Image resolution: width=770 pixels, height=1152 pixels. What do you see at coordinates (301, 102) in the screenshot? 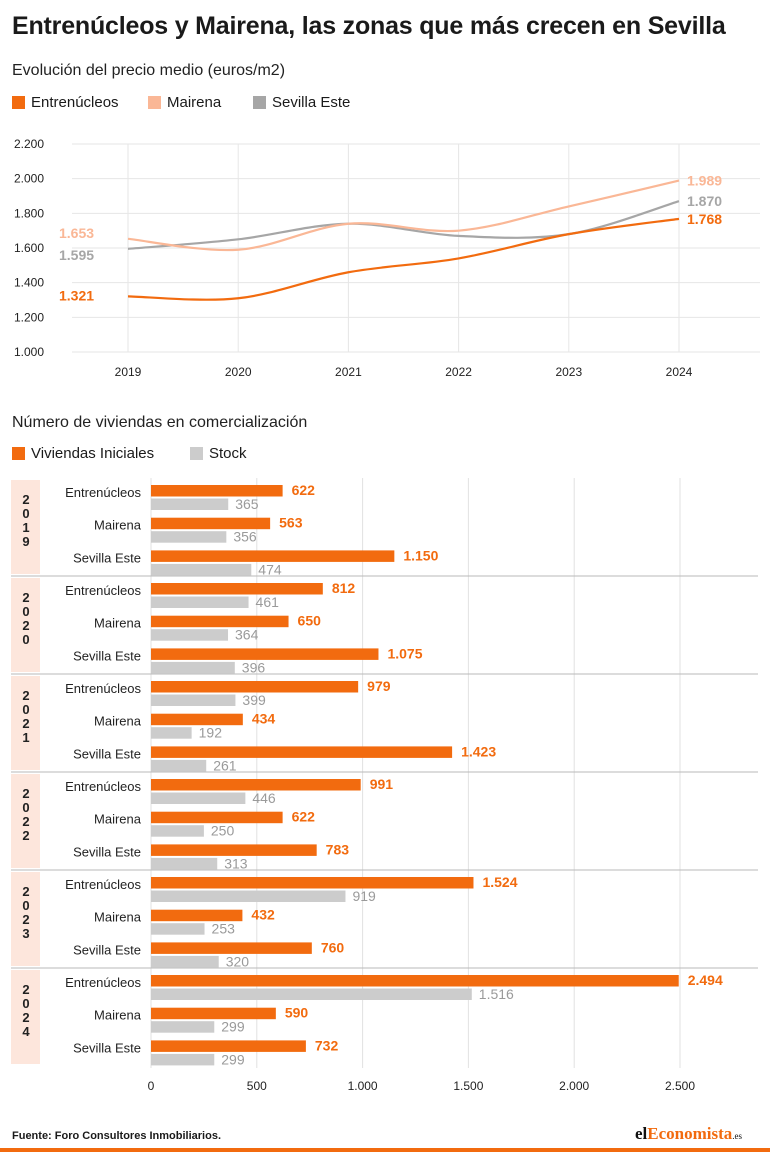
I see `legend-item-sevilla-este: Sevilla Este` at bounding box center [301, 102].